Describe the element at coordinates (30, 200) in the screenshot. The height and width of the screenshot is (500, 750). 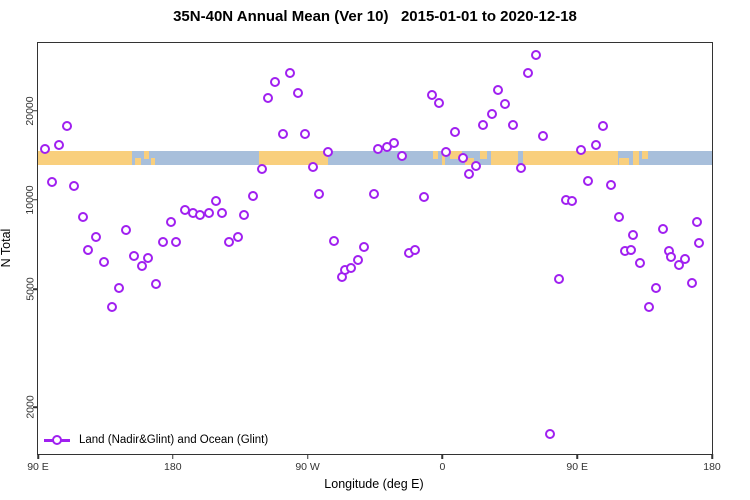
I see `y-tick-label: 10000` at that location.